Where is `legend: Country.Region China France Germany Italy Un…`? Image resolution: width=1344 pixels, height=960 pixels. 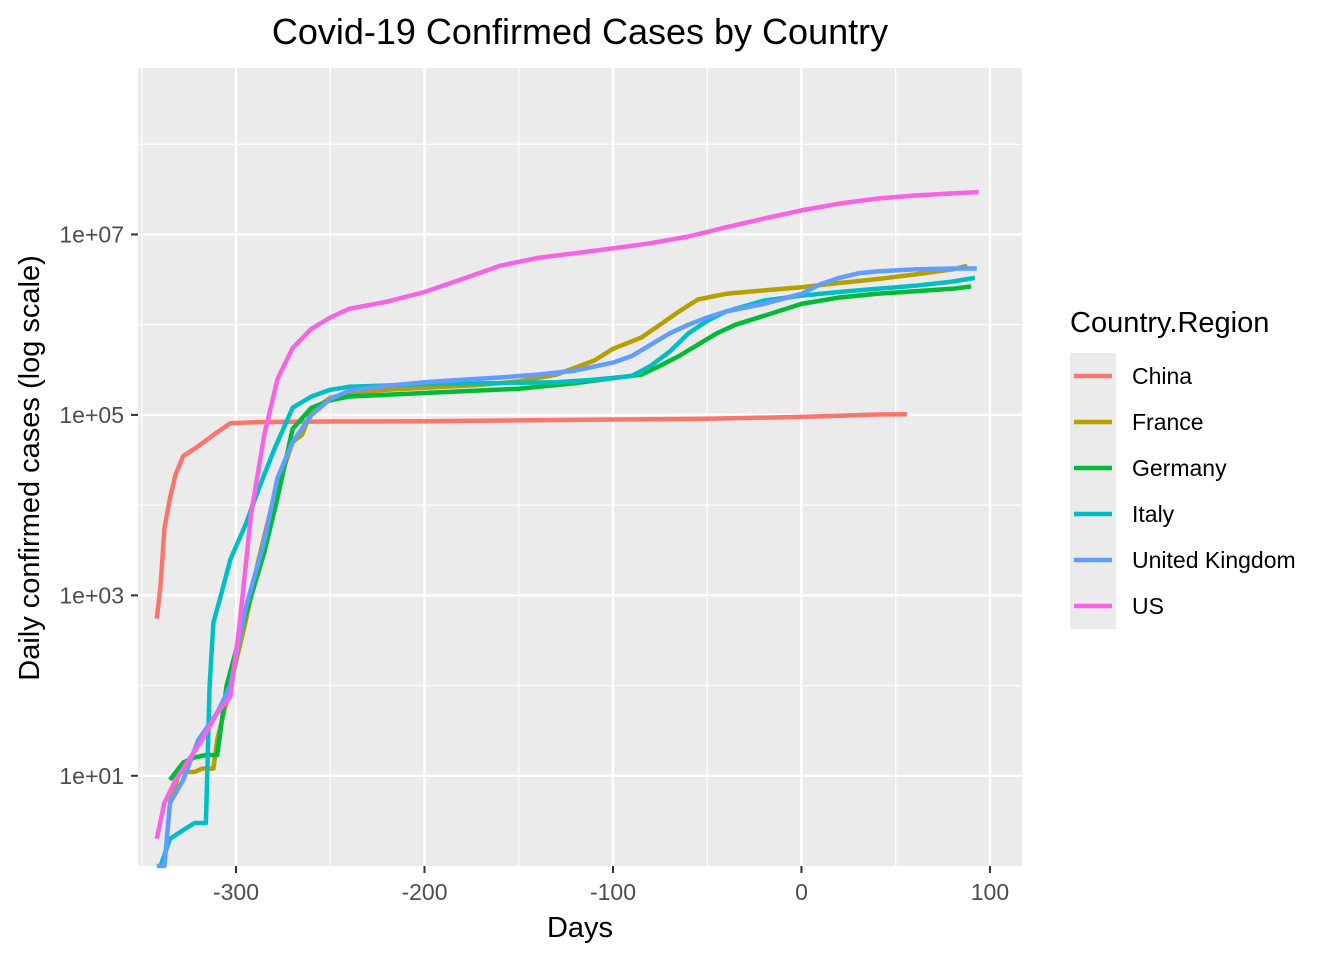
legend: Country.Region China France Germany Italy Un… is located at coordinates (1183, 468).